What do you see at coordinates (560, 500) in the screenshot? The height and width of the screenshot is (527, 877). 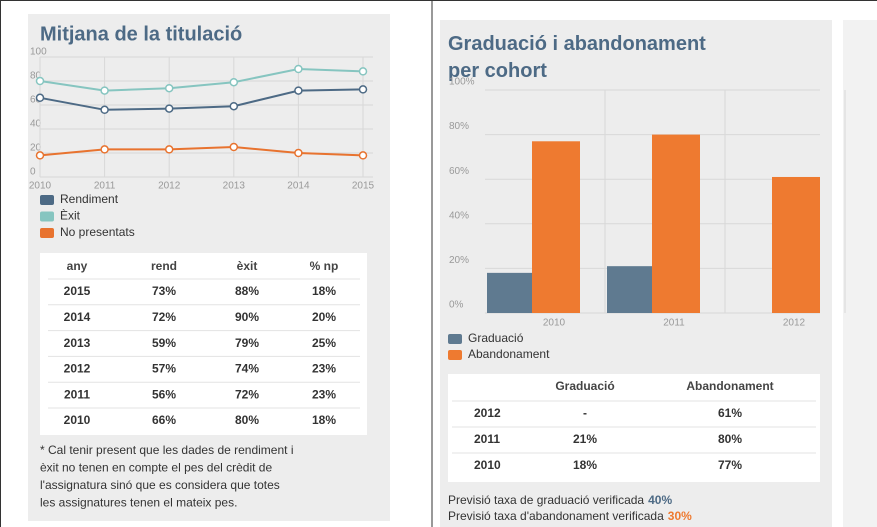 I see `forecast: Previsió taxa de graduació verificada 40%` at bounding box center [560, 500].